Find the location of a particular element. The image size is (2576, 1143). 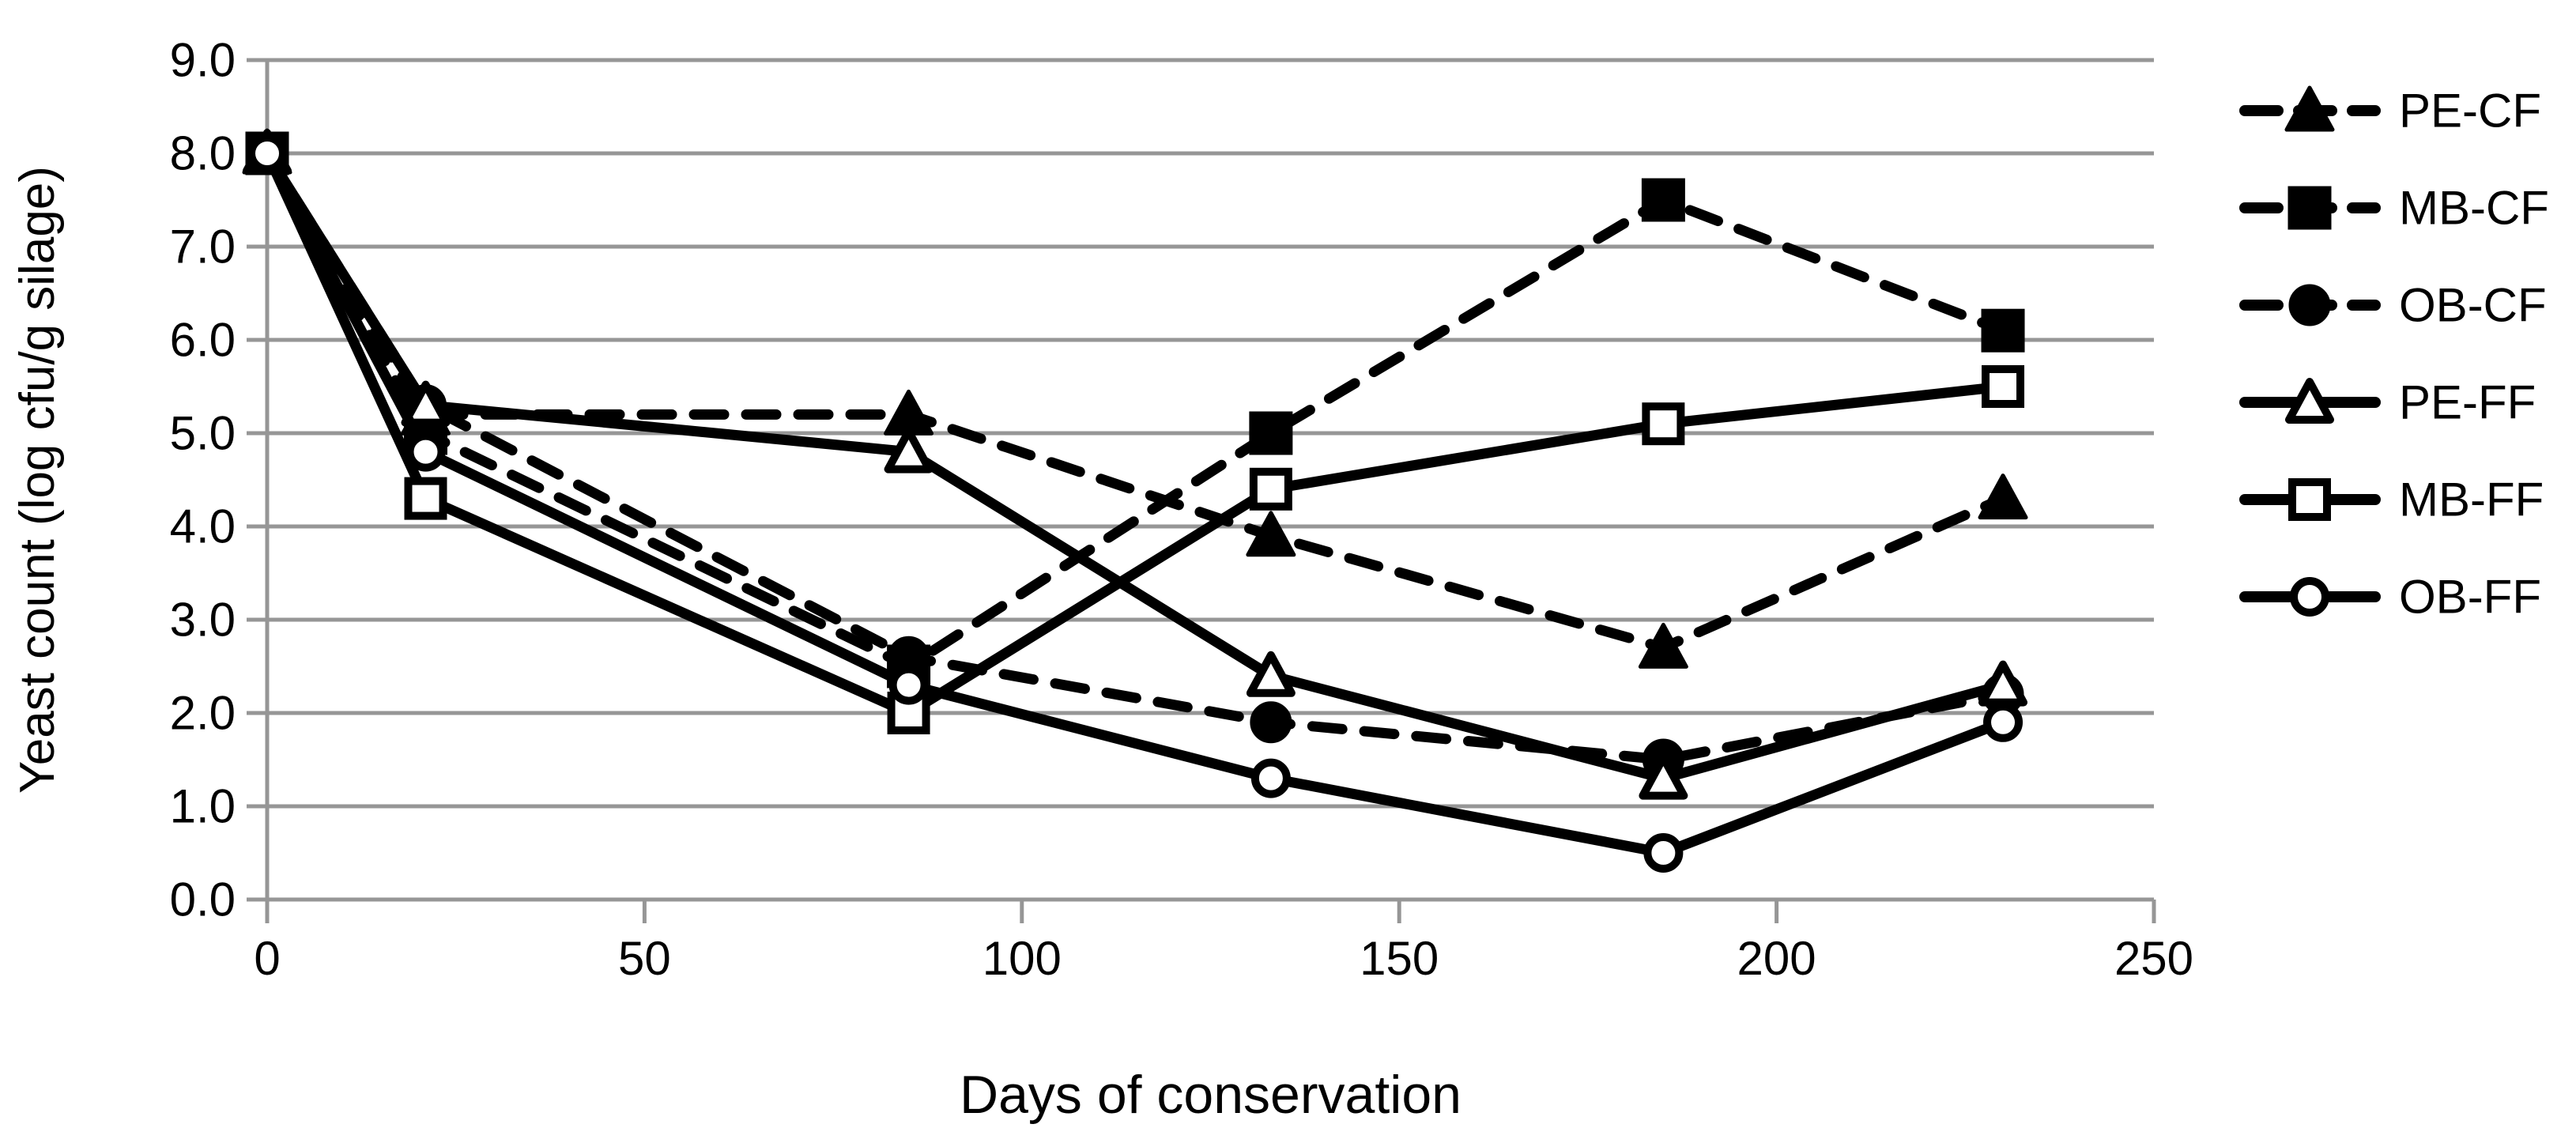

legend-label-MB-FF: MB-FF is located at coordinates (2471, 499).